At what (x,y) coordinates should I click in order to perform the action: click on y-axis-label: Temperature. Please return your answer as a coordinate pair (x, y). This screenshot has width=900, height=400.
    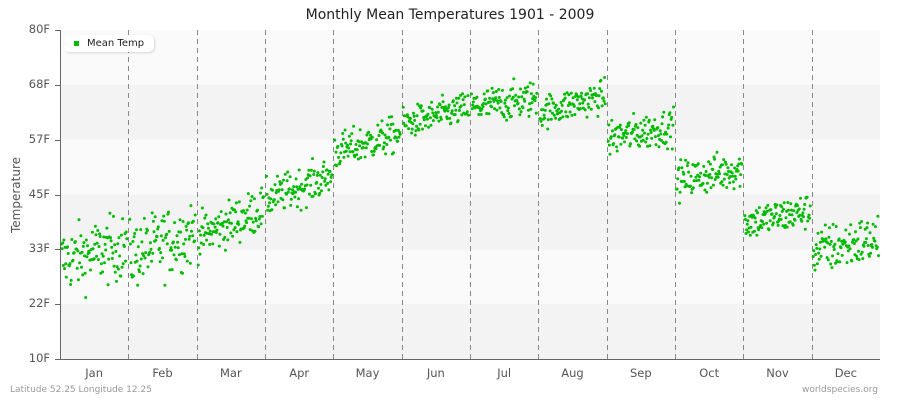
    Looking at the image, I should click on (16, 195).